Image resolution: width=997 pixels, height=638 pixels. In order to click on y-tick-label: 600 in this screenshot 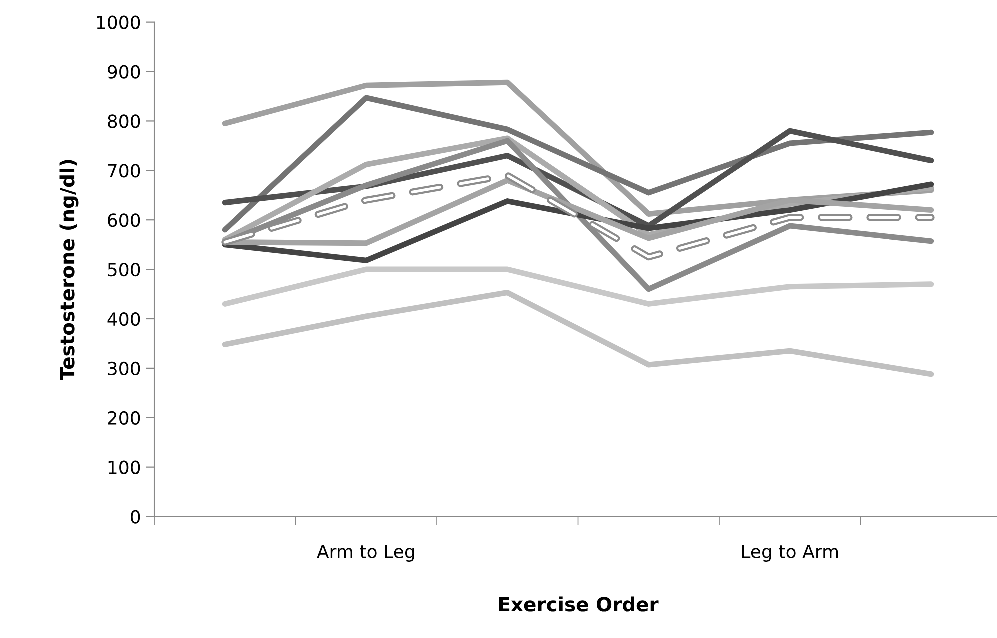, I will do `click(124, 221)`.